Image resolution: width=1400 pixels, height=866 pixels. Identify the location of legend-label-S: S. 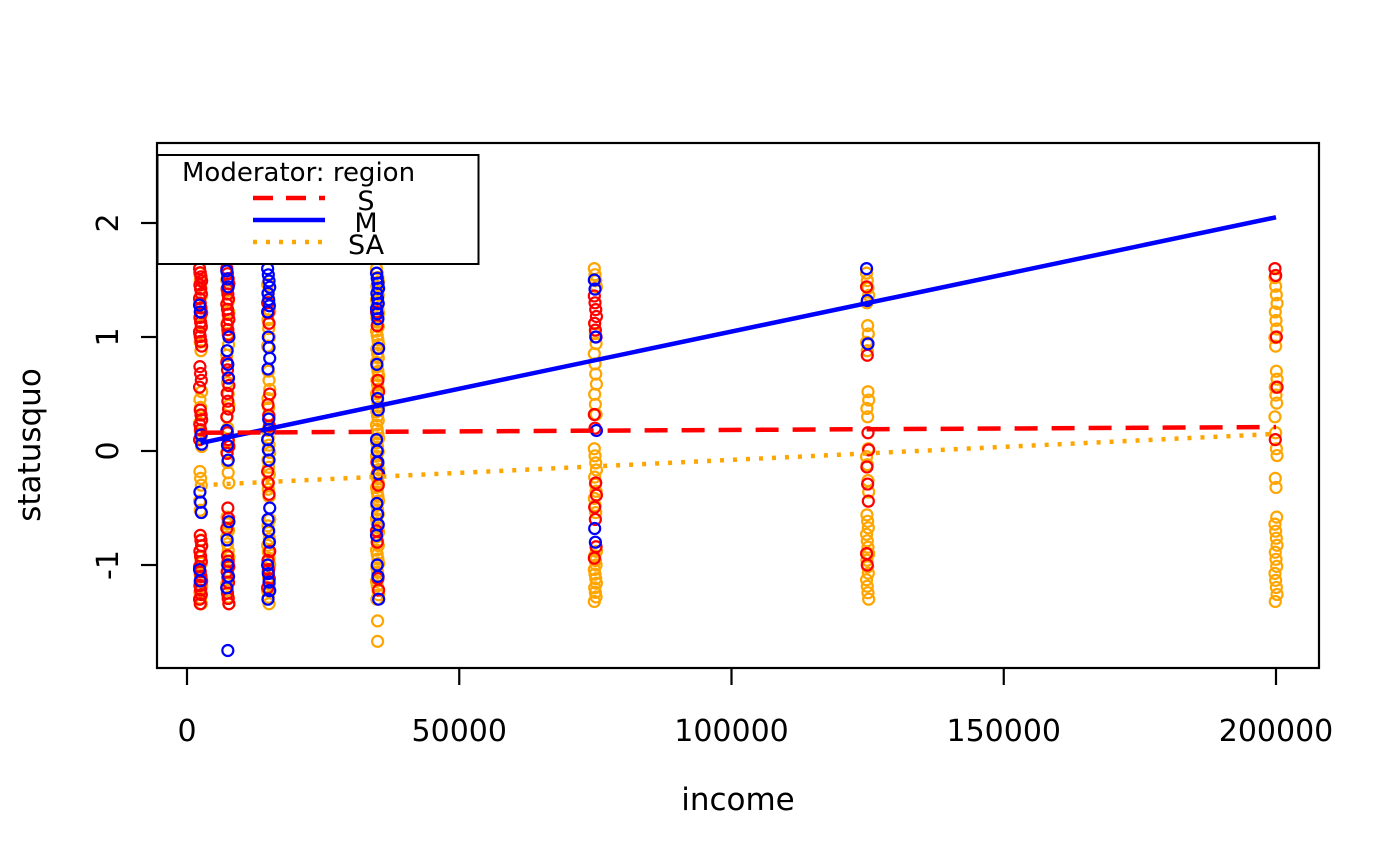
(365, 201).